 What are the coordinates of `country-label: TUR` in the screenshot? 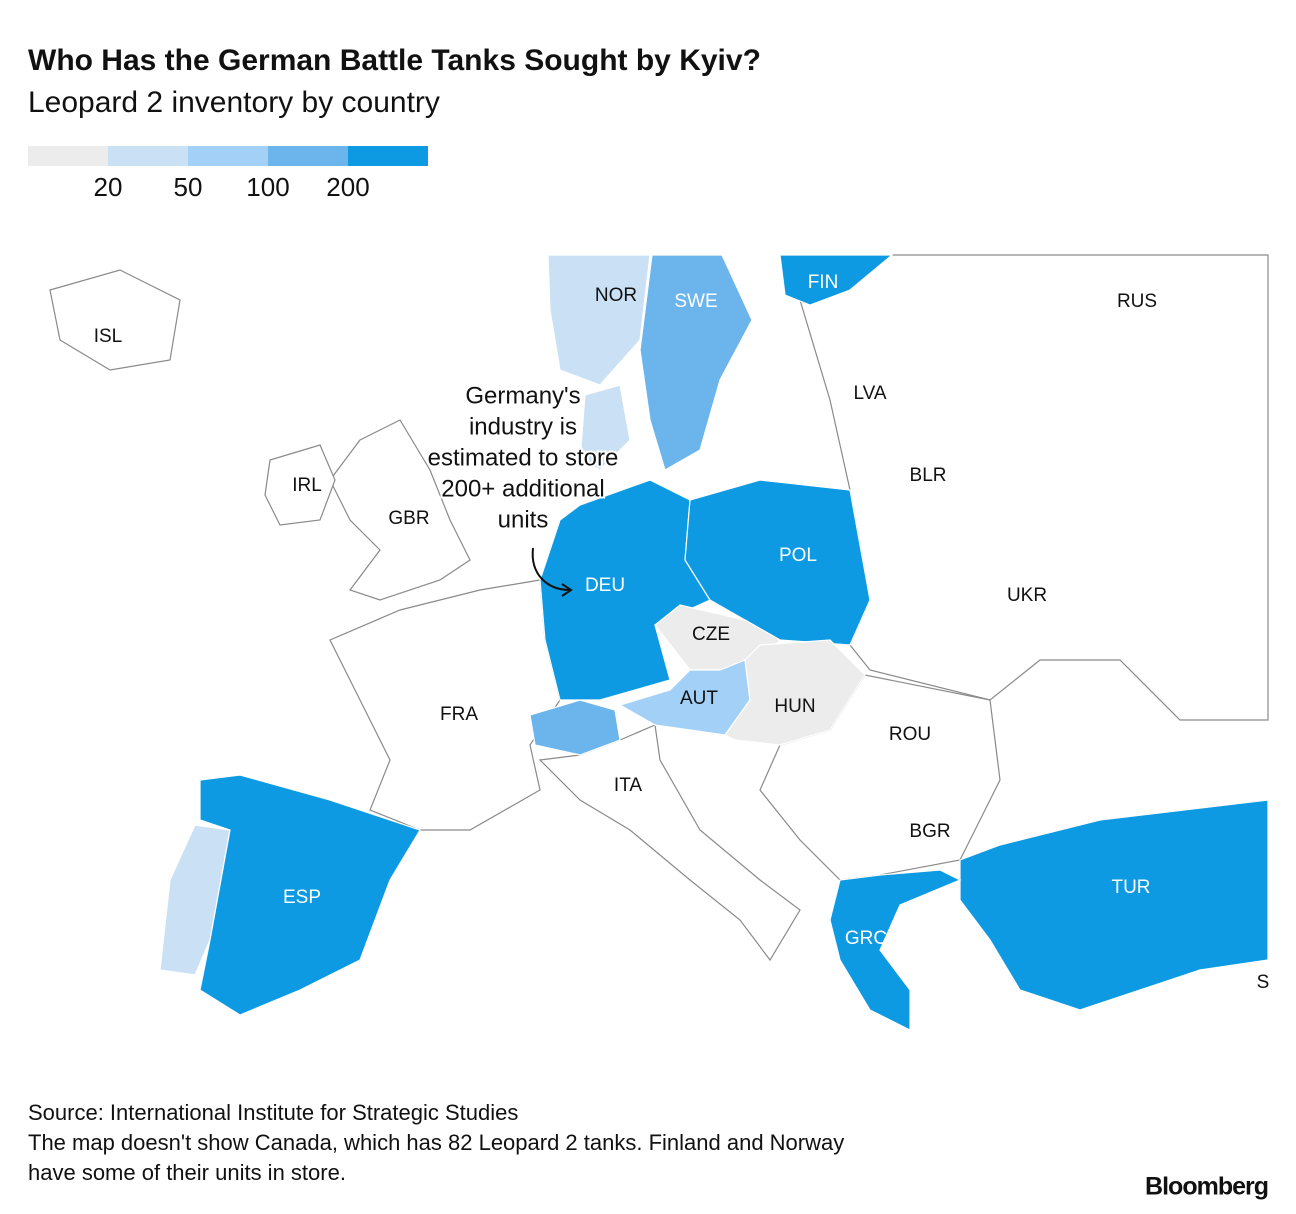 It's located at (1130, 887).